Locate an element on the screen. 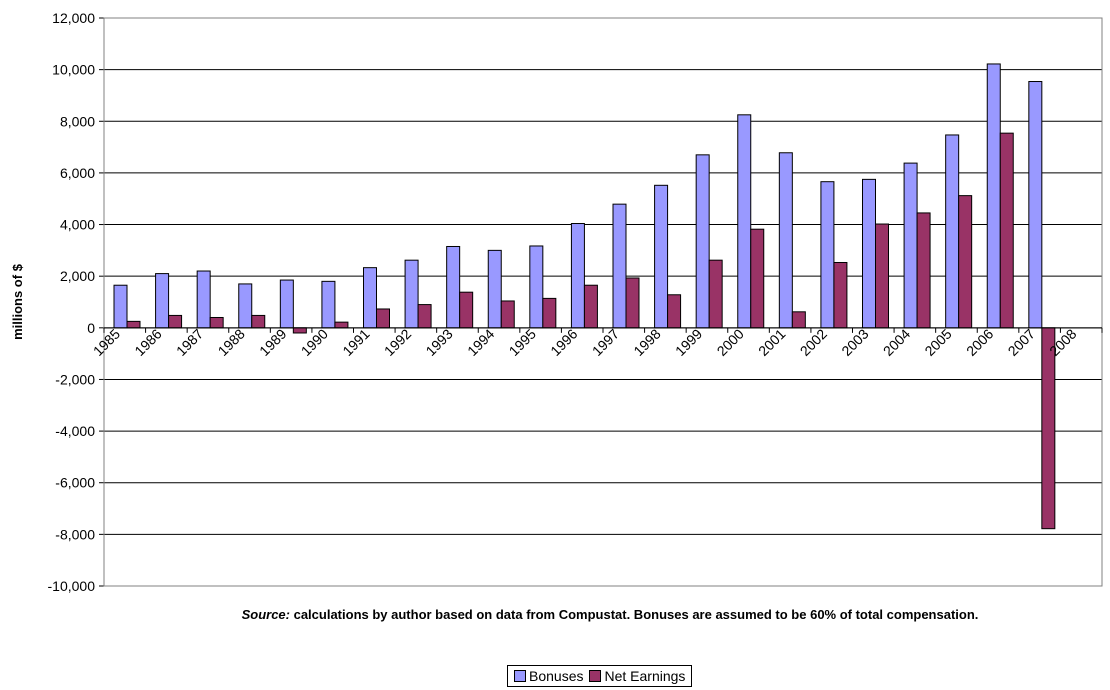  y-tick-label: 12,000 is located at coordinates (73, 18).